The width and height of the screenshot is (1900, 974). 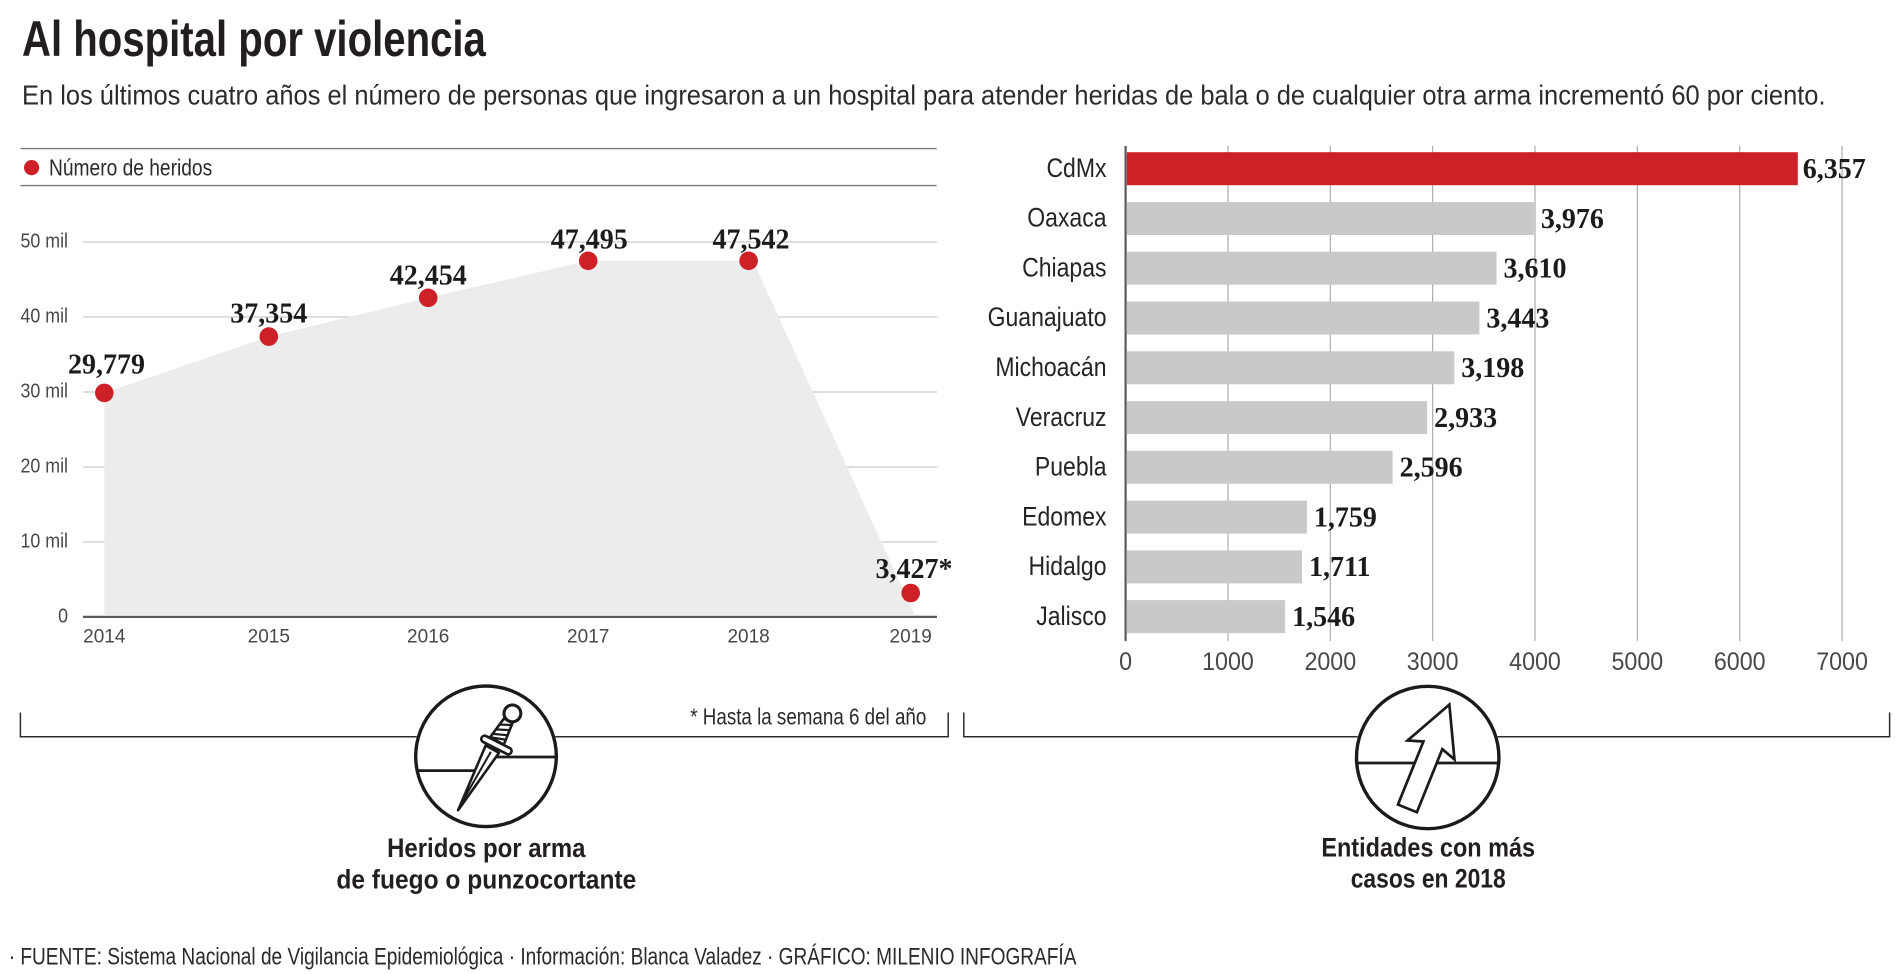 What do you see at coordinates (1428, 879) in the screenshot?
I see `svg-text: casos en 2018` at bounding box center [1428, 879].